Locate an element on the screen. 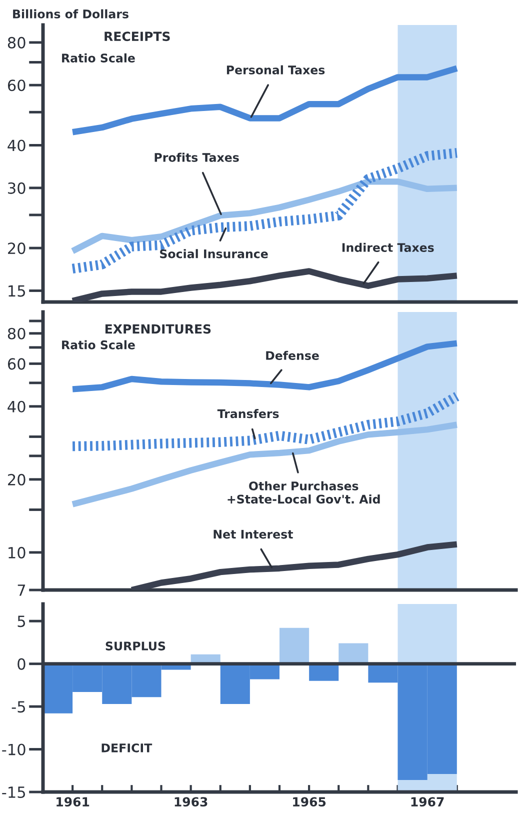  annotation: DEFICIT is located at coordinates (127, 747).